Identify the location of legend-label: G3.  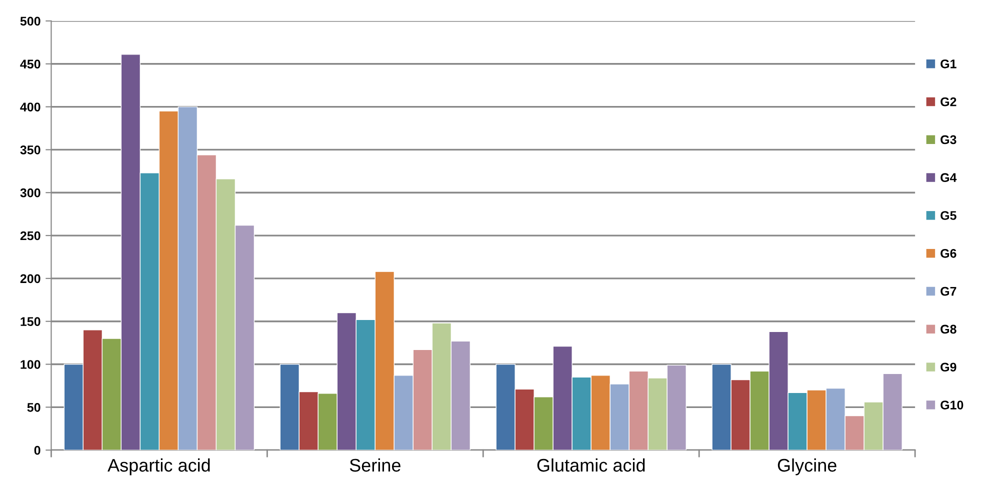
(948, 139).